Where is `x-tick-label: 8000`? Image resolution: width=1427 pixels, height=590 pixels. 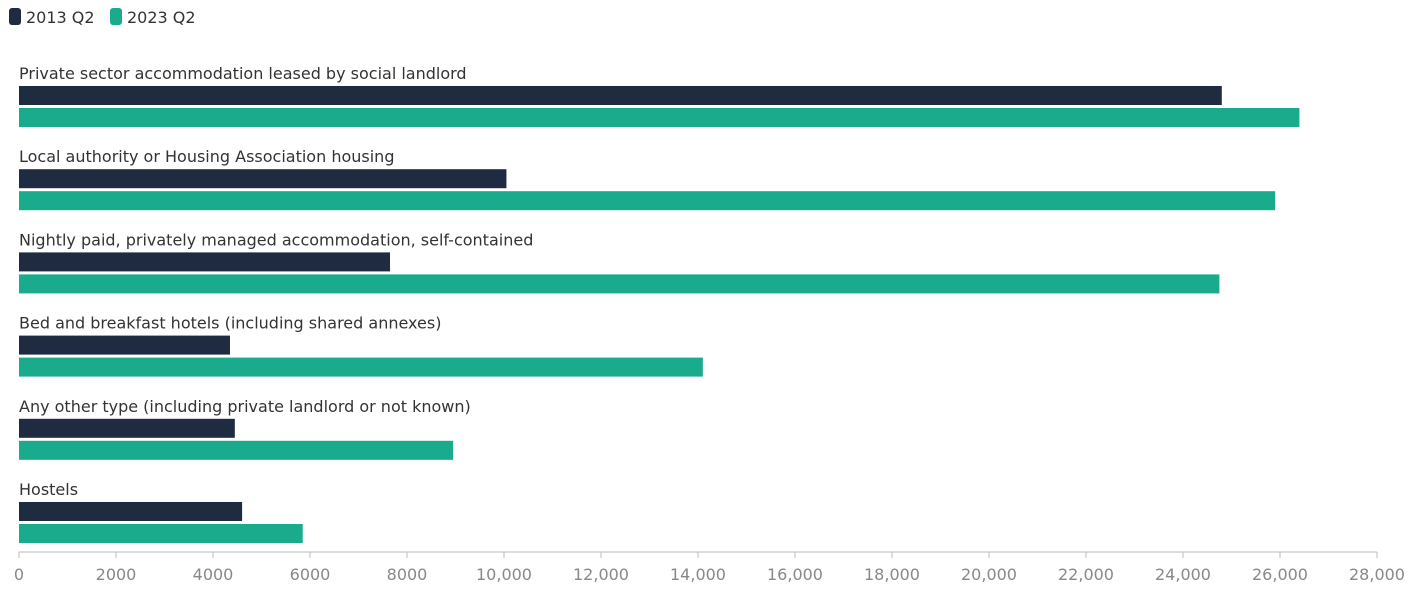
x-tick-label: 8000 is located at coordinates (407, 574).